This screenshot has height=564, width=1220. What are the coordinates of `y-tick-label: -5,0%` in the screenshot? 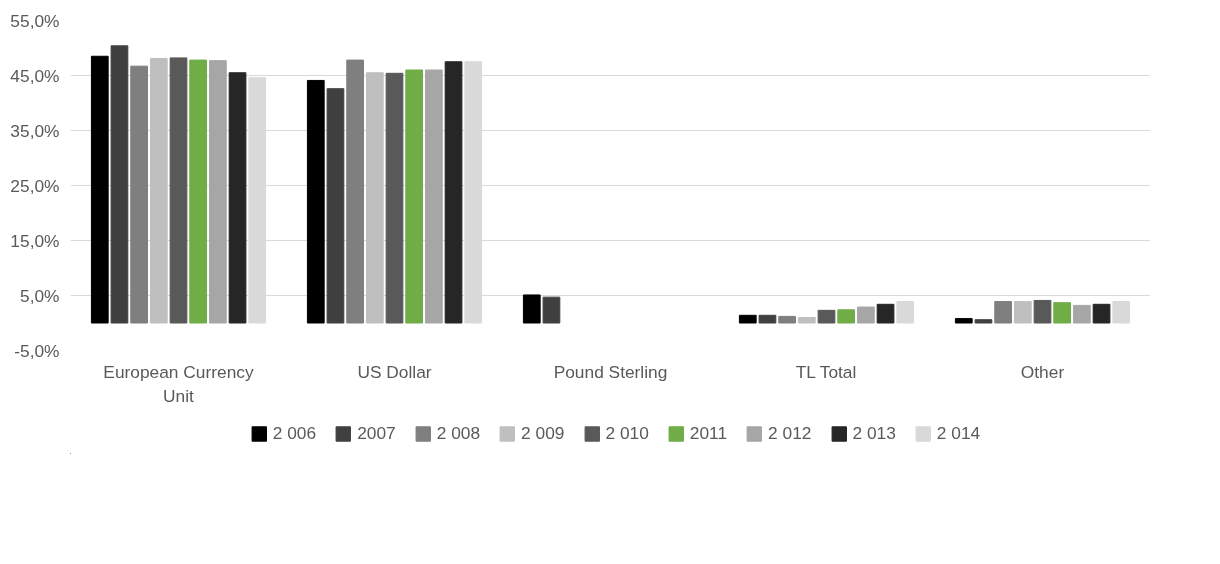 It's located at (37, 350).